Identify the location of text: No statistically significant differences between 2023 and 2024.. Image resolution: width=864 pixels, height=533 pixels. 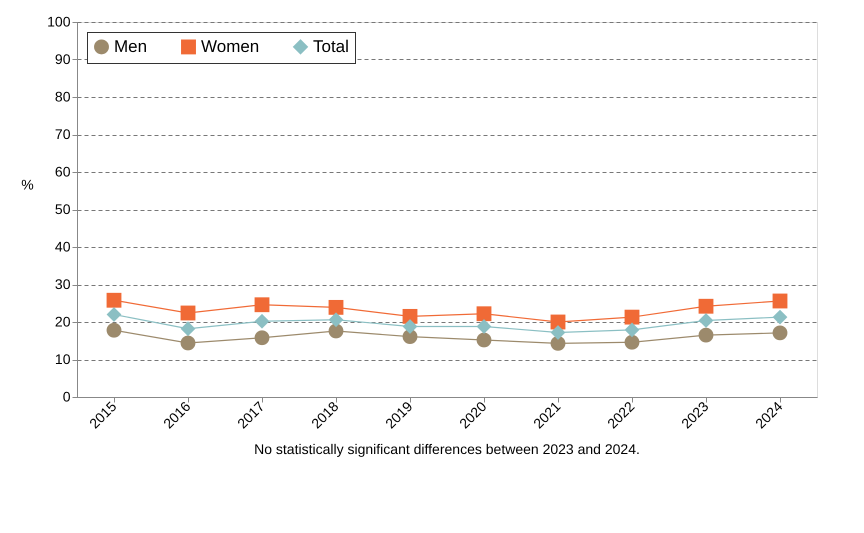
(447, 448).